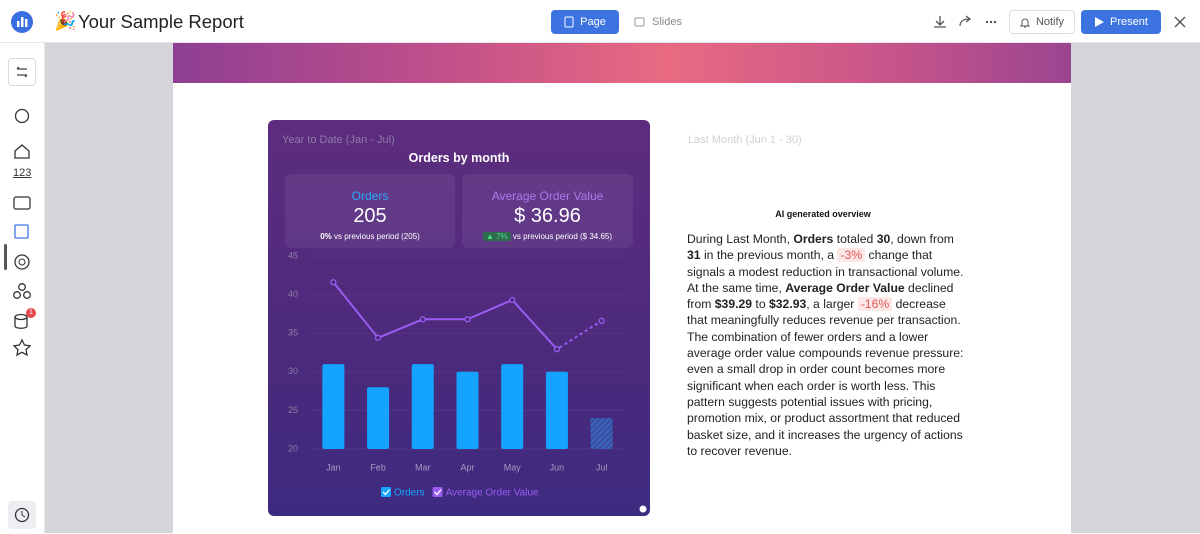 The height and width of the screenshot is (534, 1200). What do you see at coordinates (769, 255) in the screenshot?
I see `text: in the previous month, a` at bounding box center [769, 255].